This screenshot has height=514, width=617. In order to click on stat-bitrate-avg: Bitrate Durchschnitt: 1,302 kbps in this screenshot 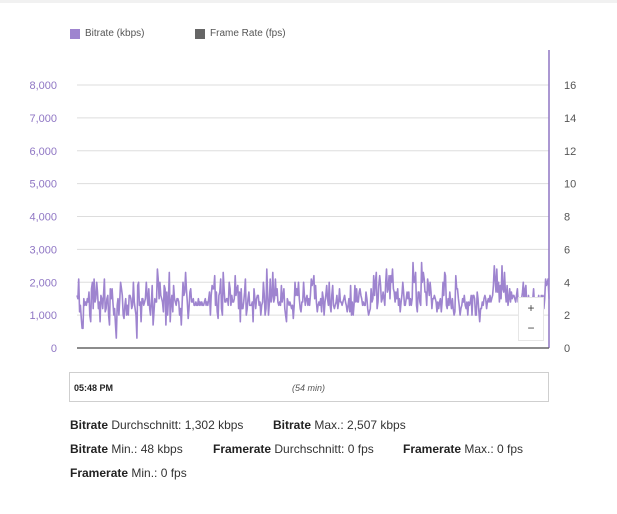, I will do `click(156, 425)`.